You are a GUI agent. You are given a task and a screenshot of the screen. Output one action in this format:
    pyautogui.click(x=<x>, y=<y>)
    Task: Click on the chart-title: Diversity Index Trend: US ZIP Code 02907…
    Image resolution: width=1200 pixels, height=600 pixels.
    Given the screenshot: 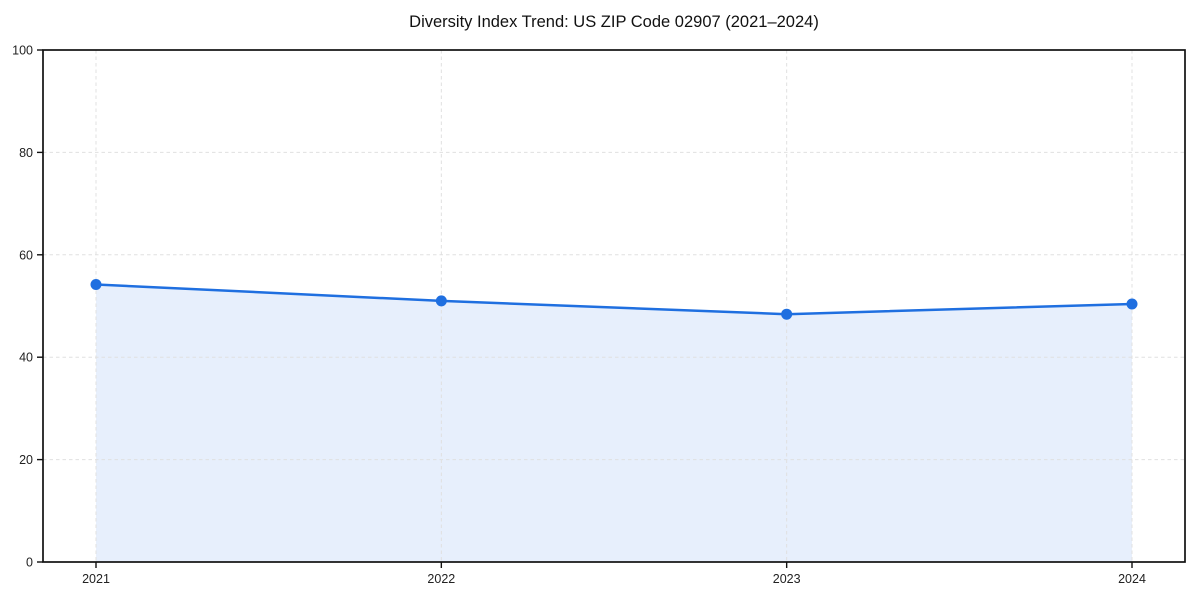 What is the action you would take?
    pyautogui.click(x=614, y=22)
    